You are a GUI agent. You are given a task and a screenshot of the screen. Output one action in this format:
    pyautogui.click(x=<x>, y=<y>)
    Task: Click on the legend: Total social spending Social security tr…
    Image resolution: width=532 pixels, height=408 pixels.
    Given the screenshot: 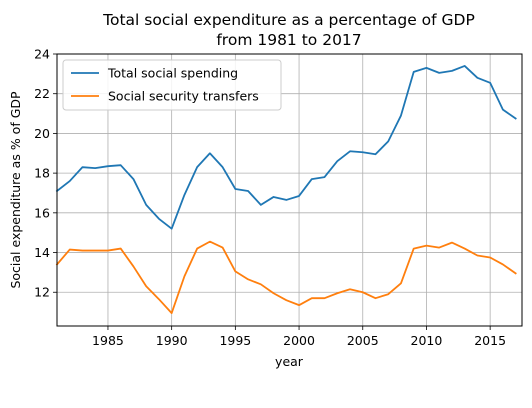 What is the action you would take?
    pyautogui.click(x=172, y=85)
    